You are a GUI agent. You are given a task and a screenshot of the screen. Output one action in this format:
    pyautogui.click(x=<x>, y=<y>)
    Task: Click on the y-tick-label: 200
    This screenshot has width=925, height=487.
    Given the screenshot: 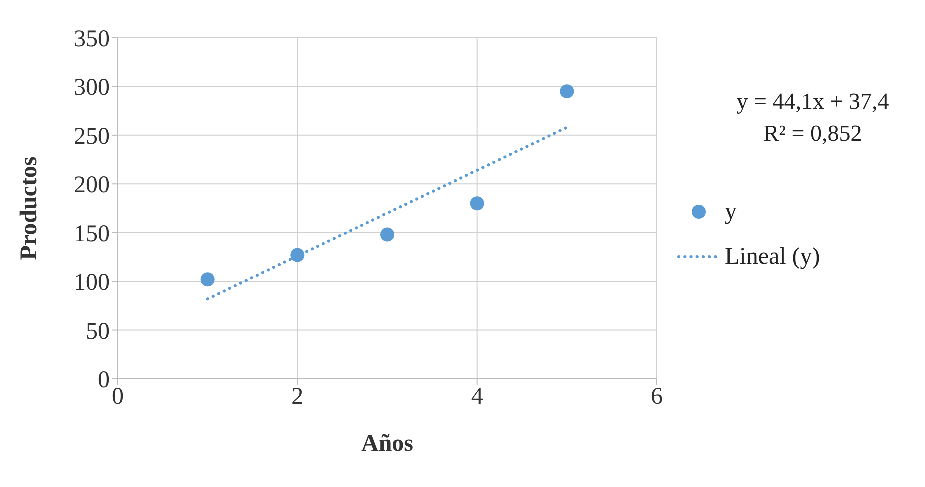 What is the action you would take?
    pyautogui.click(x=92, y=185)
    